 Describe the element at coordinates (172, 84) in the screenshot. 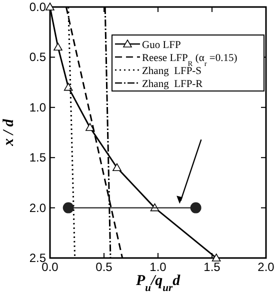

I see `legend-label: Zhang LFP-R` at that location.